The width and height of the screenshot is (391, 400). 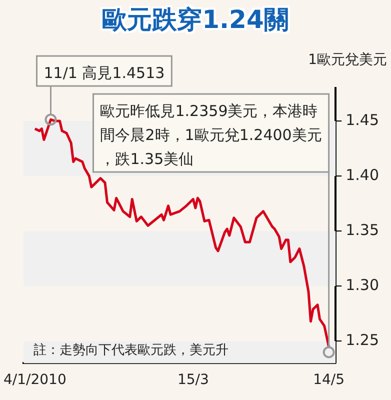 I want to click on x-tick-label: 4/1/2010, so click(x=34, y=380).